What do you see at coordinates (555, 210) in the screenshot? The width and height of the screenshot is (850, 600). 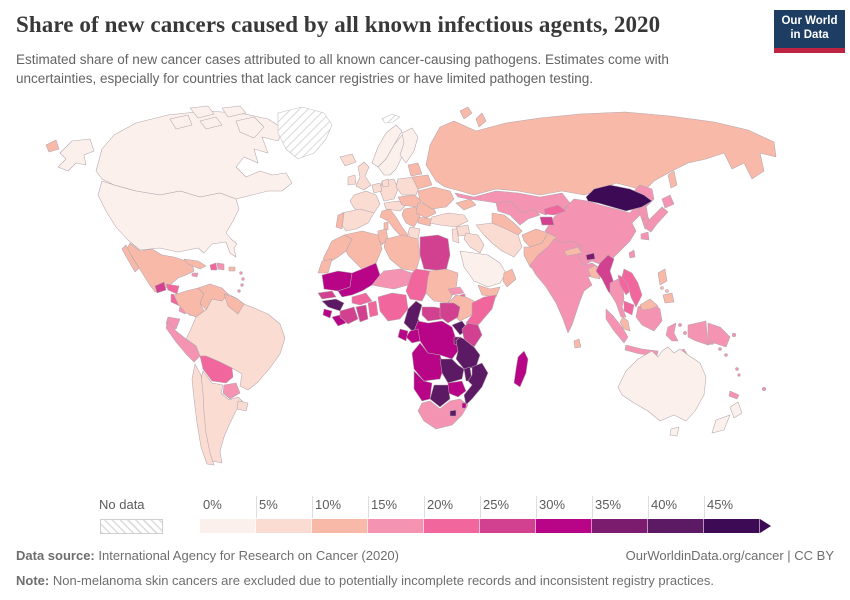 I see `country-kyrgyzstan` at bounding box center [555, 210].